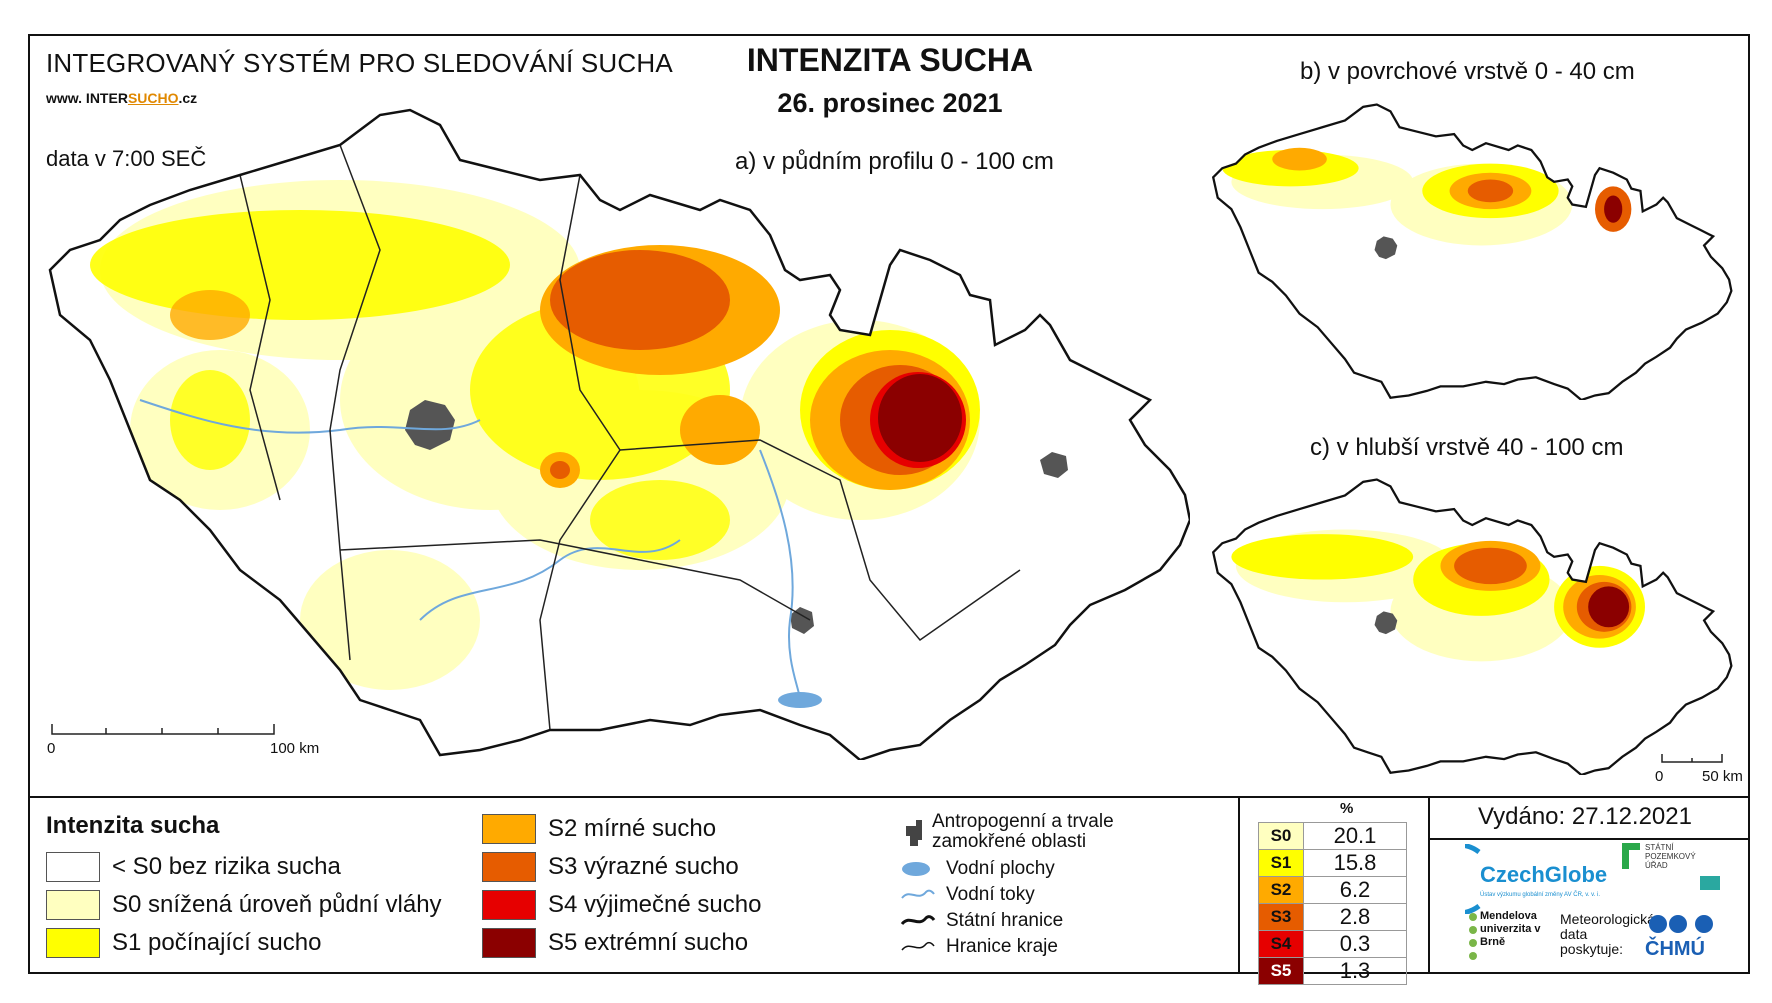  What do you see at coordinates (1281, 863) in the screenshot?
I see `percent-label: S1` at bounding box center [1281, 863].